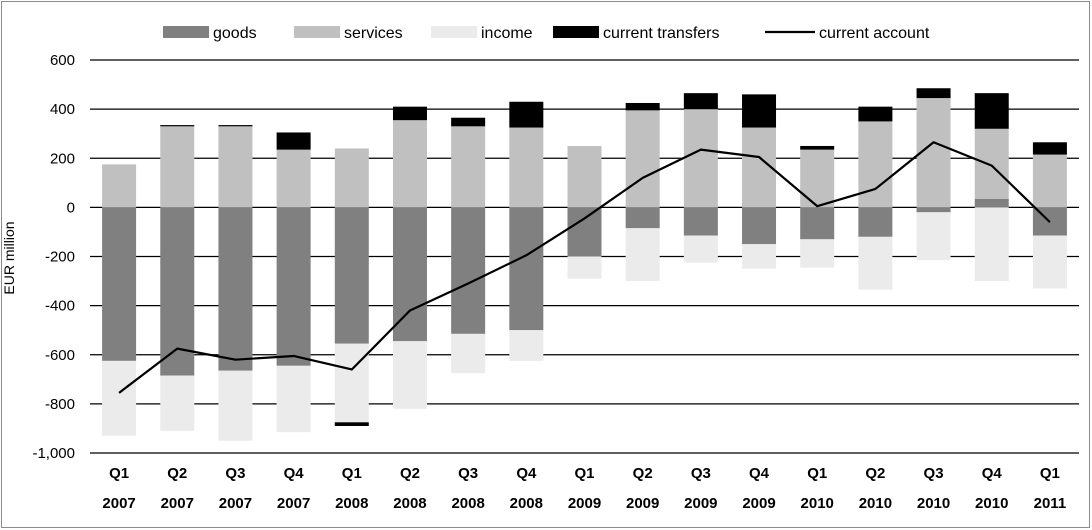 The height and width of the screenshot is (530, 1092). What do you see at coordinates (62, 60) in the screenshot?
I see `y-tick-label: 600` at bounding box center [62, 60].